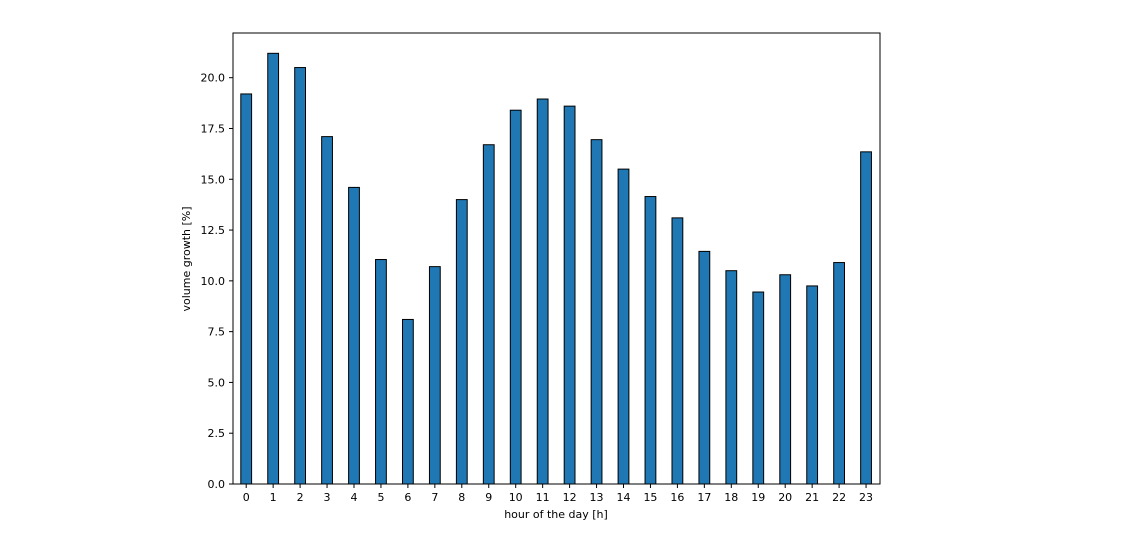  I want to click on x-tick-label-10: 10, so click(516, 497).